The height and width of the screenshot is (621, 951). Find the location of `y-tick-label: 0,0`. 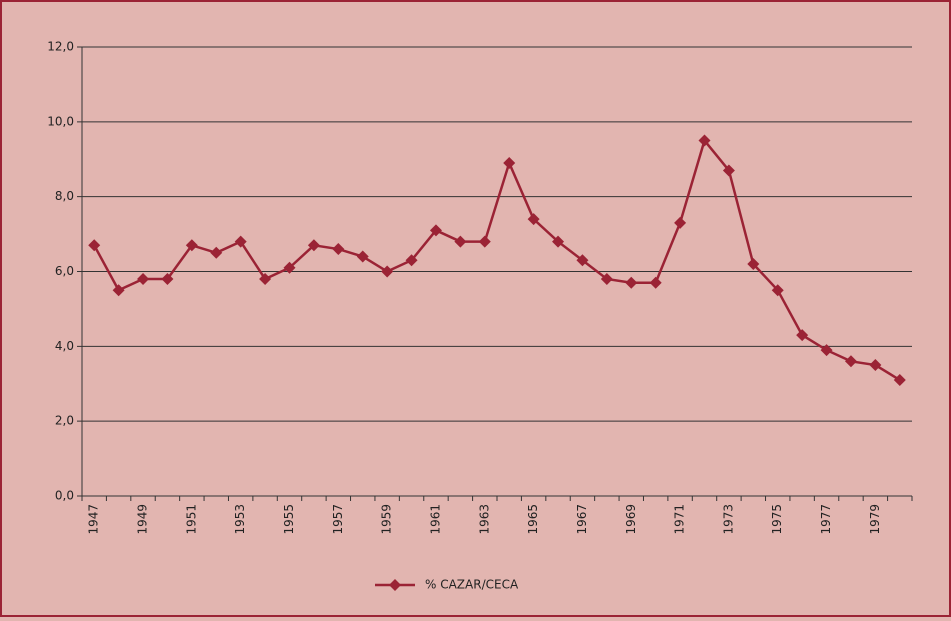

y-tick-label: 0,0 is located at coordinates (64, 496).